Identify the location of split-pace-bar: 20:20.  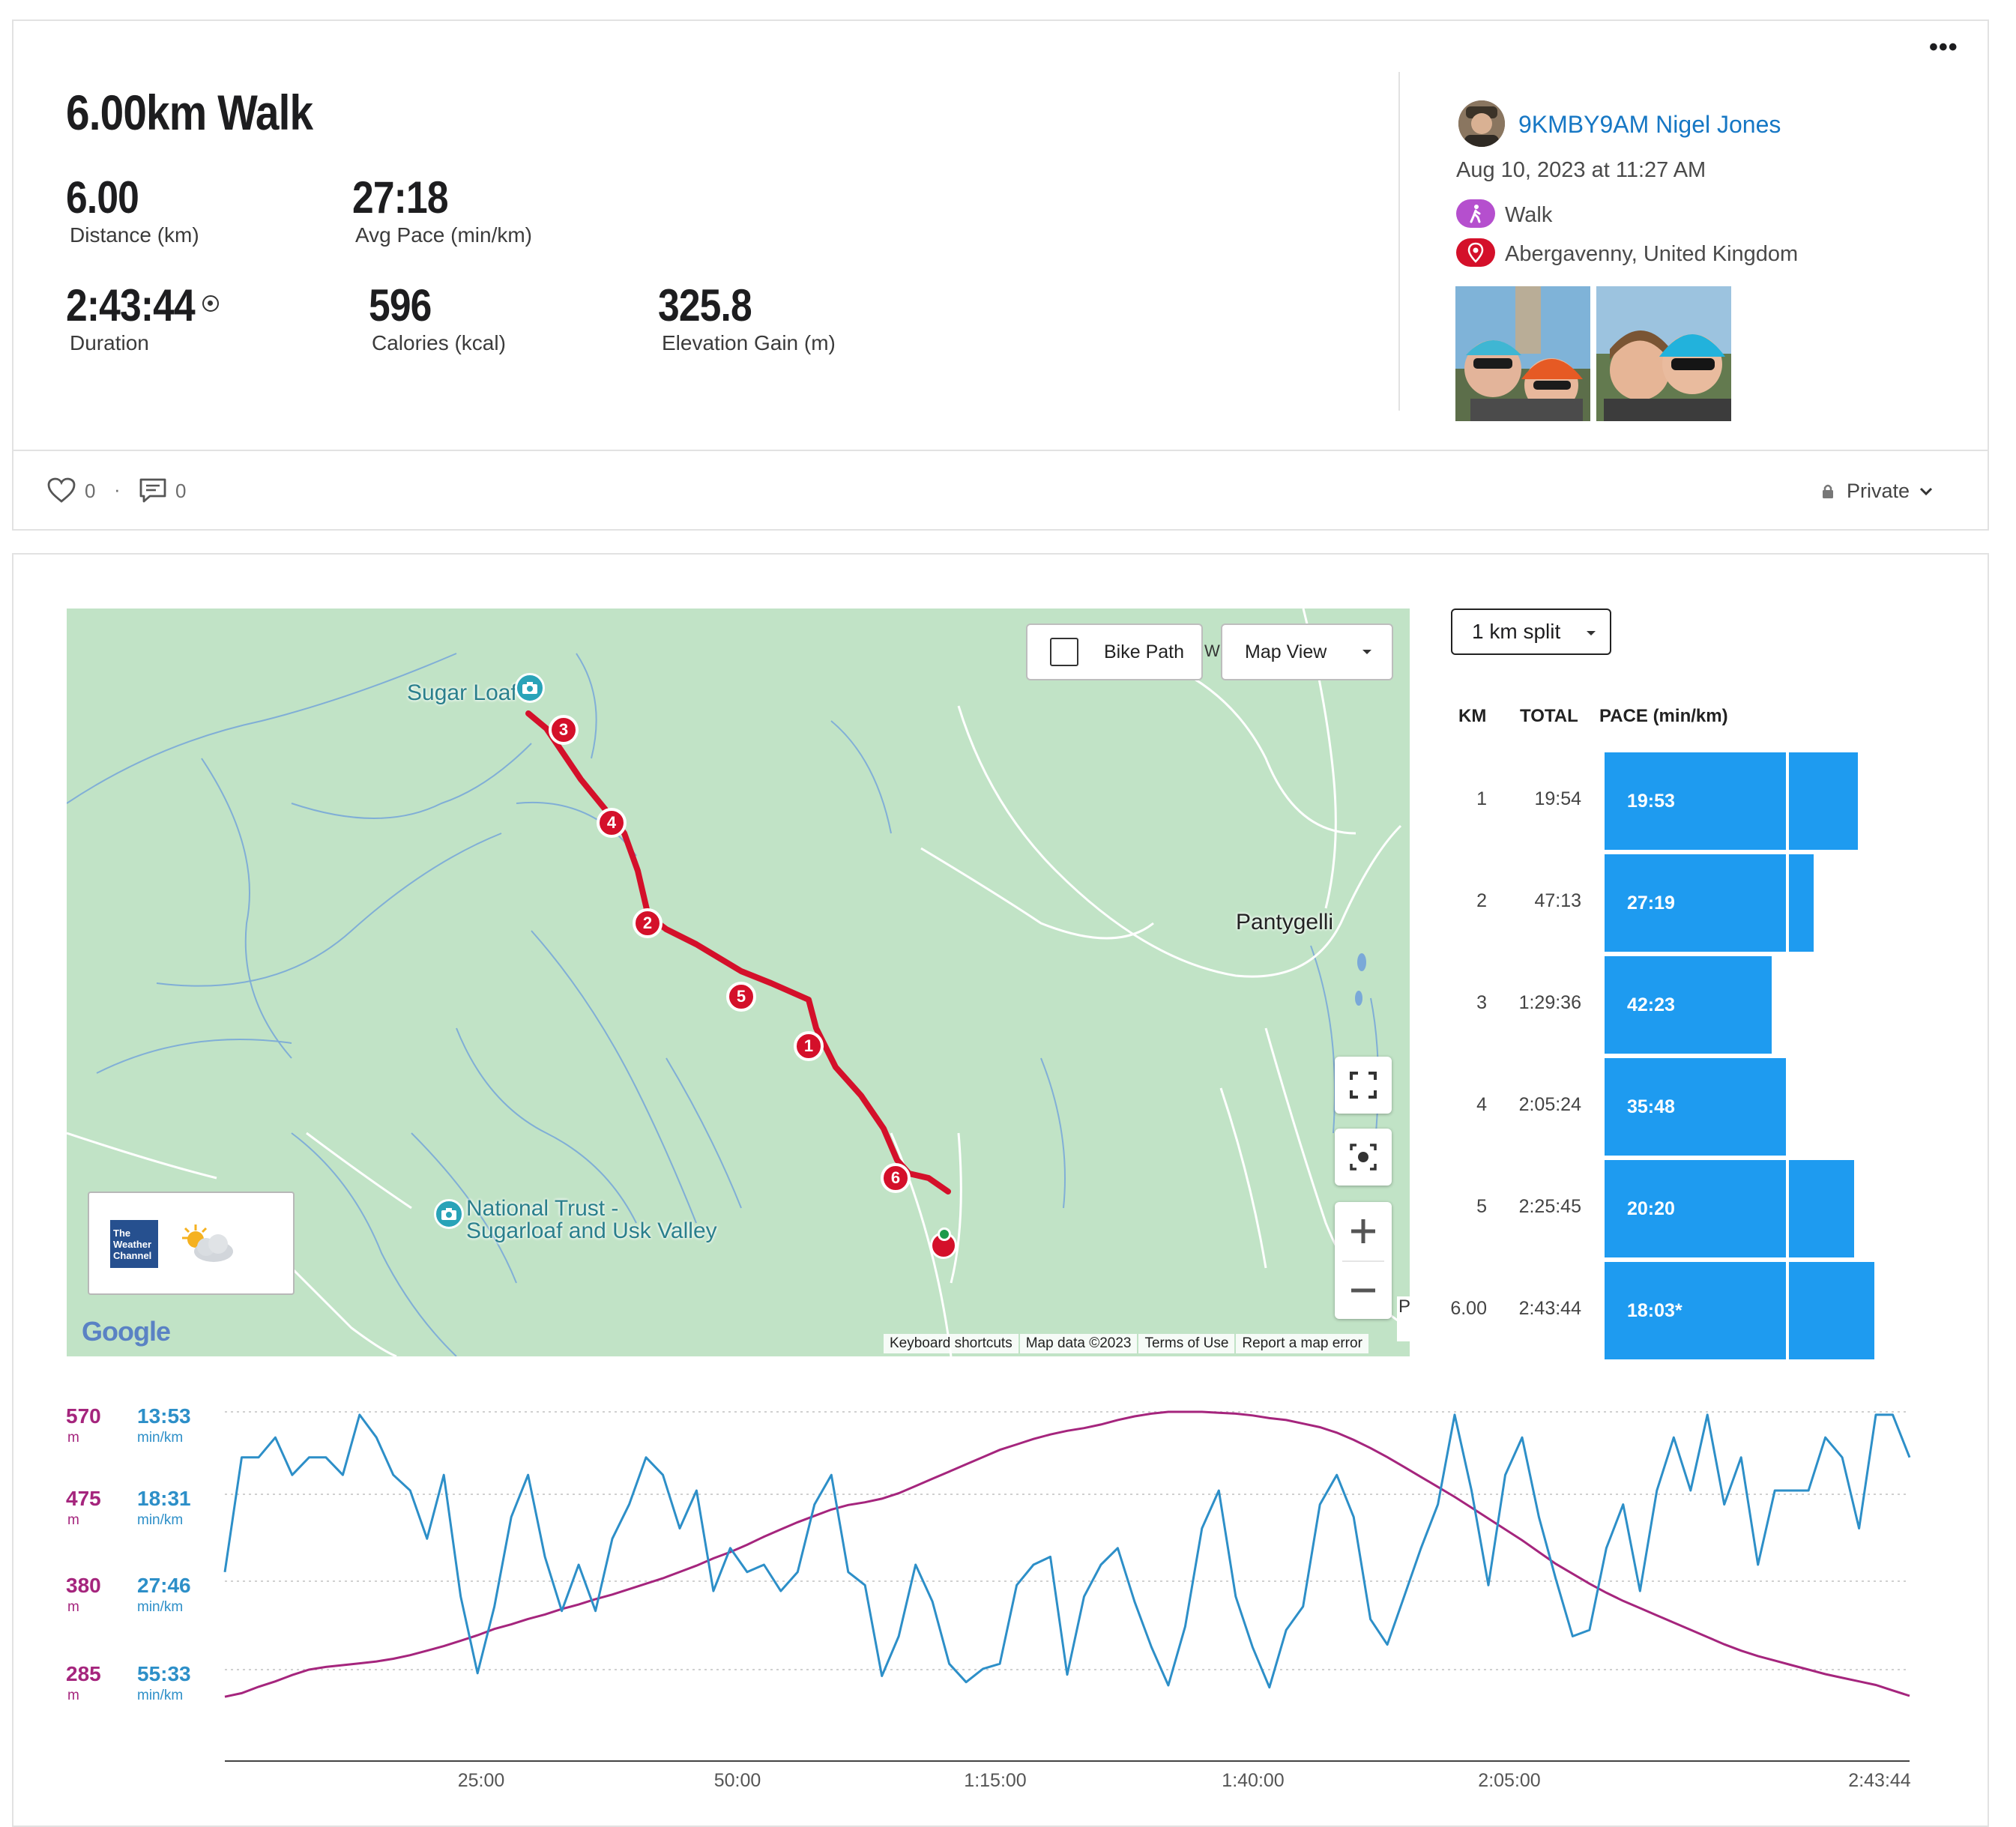
(1695, 1208).